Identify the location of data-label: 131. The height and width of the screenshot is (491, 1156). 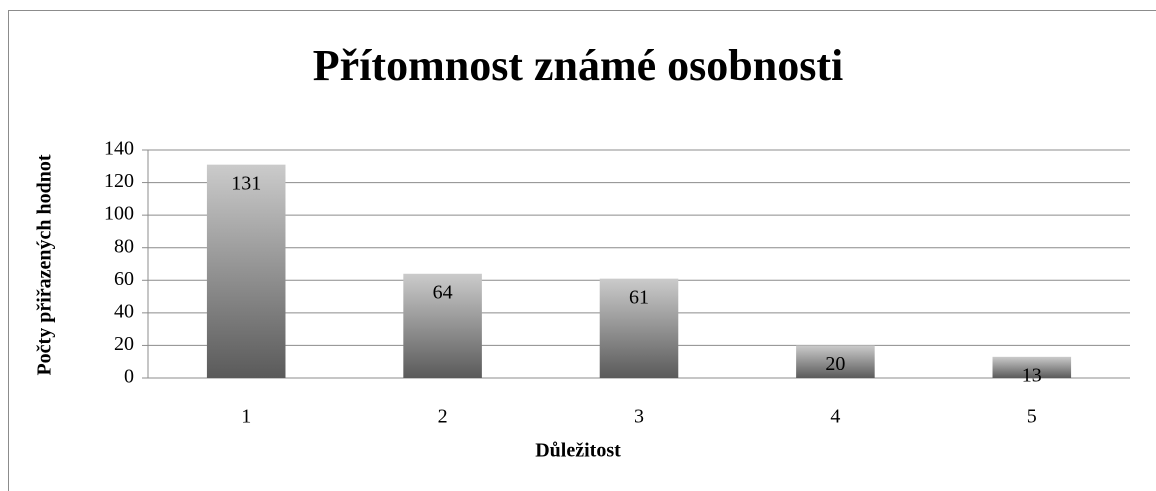
(246, 183).